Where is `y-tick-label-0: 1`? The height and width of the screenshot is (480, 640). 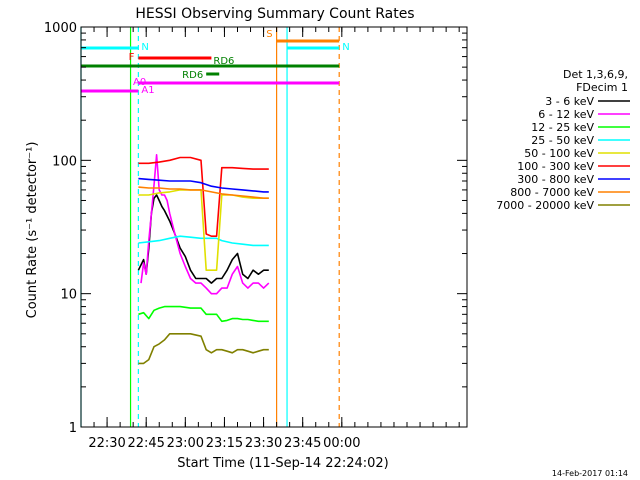 y-tick-label-0: 1 is located at coordinates (73, 428).